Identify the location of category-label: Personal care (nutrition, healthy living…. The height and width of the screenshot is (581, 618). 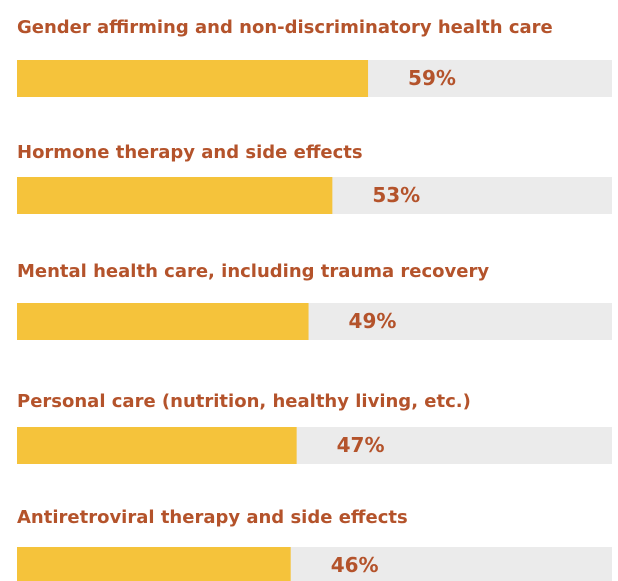
(244, 401).